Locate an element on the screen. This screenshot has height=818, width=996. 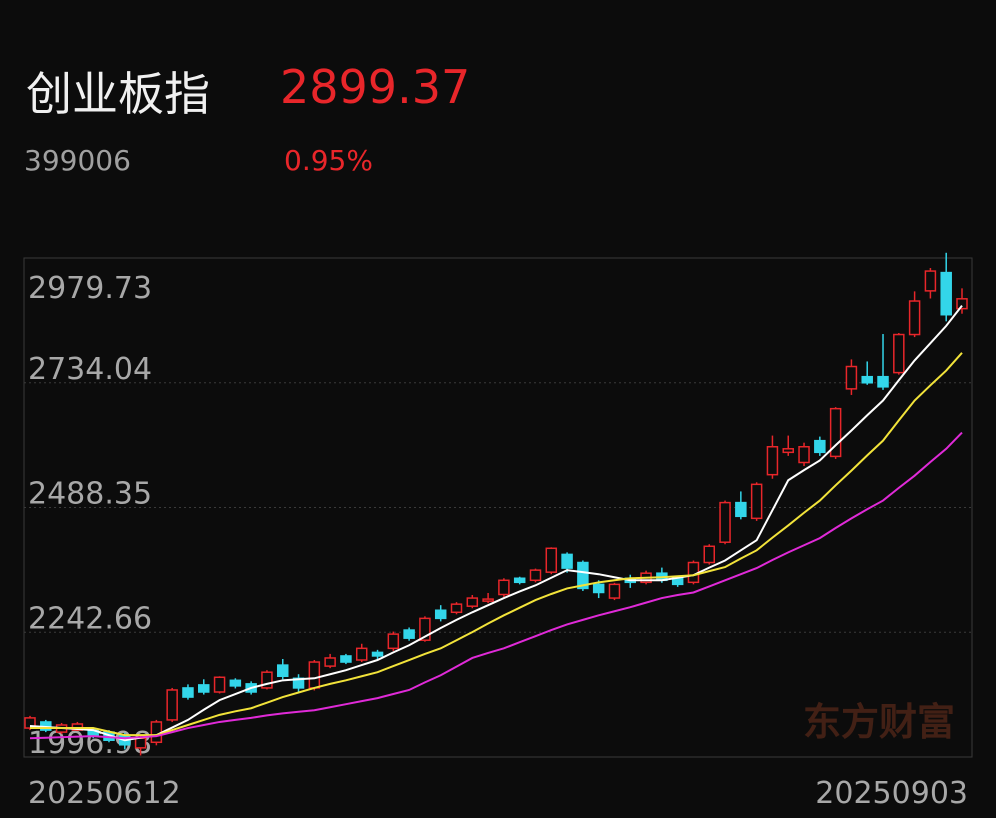
y-tick-label: 2488.35 is located at coordinates (90, 494).